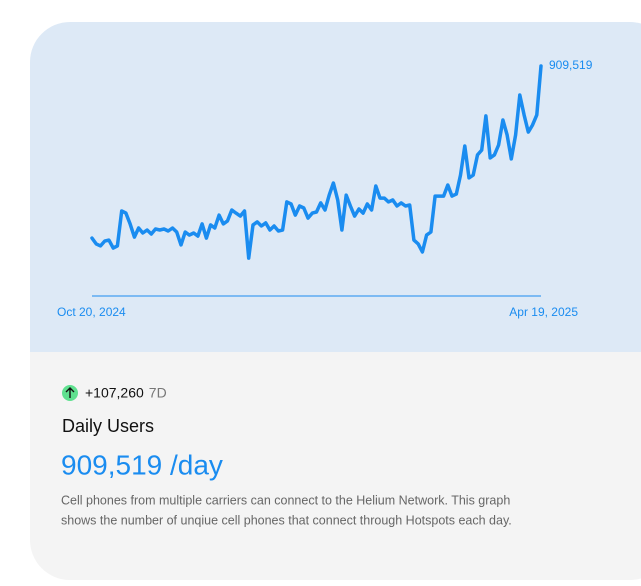  What do you see at coordinates (91, 312) in the screenshot?
I see `x-tick-label: Oct 20, 2024` at bounding box center [91, 312].